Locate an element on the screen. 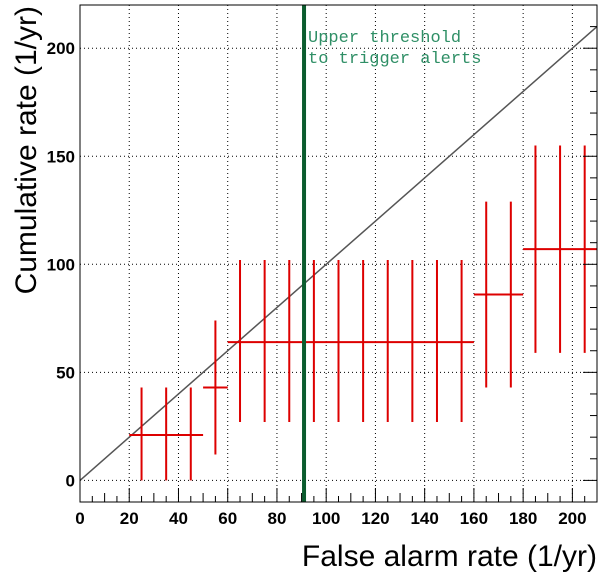 This screenshot has height=574, width=600. x-tick-label: 80 is located at coordinates (276, 518).